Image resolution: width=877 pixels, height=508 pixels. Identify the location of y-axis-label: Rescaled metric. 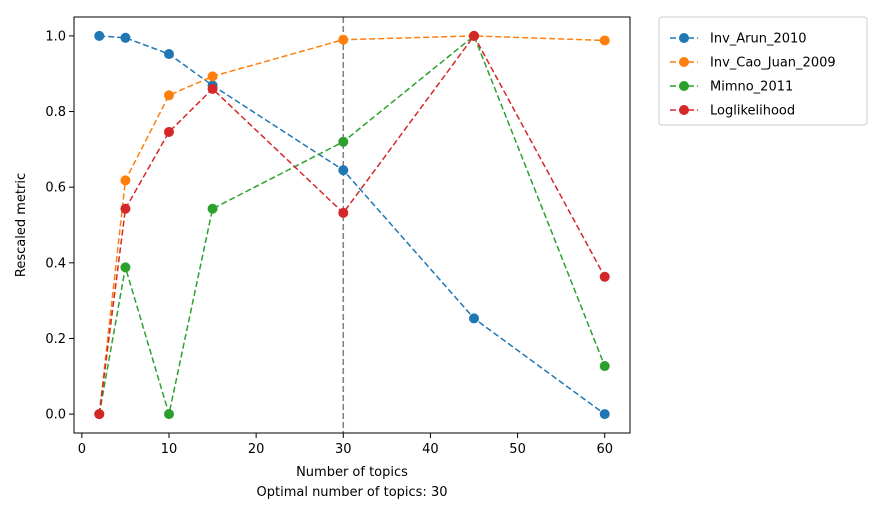
(21, 225).